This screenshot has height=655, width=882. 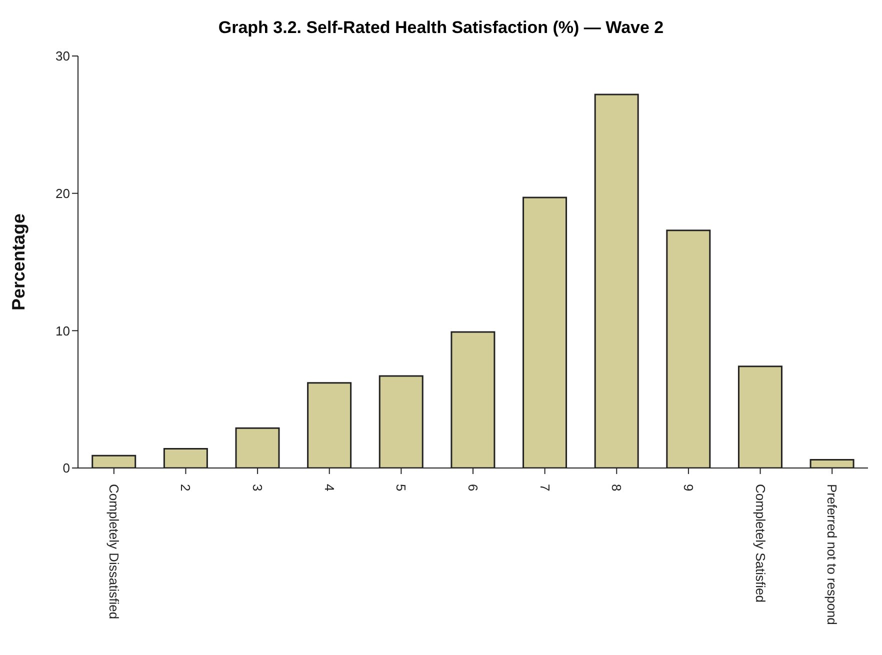 I want to click on x-tick-label: Completely Dissatisfied, so click(x=114, y=552).